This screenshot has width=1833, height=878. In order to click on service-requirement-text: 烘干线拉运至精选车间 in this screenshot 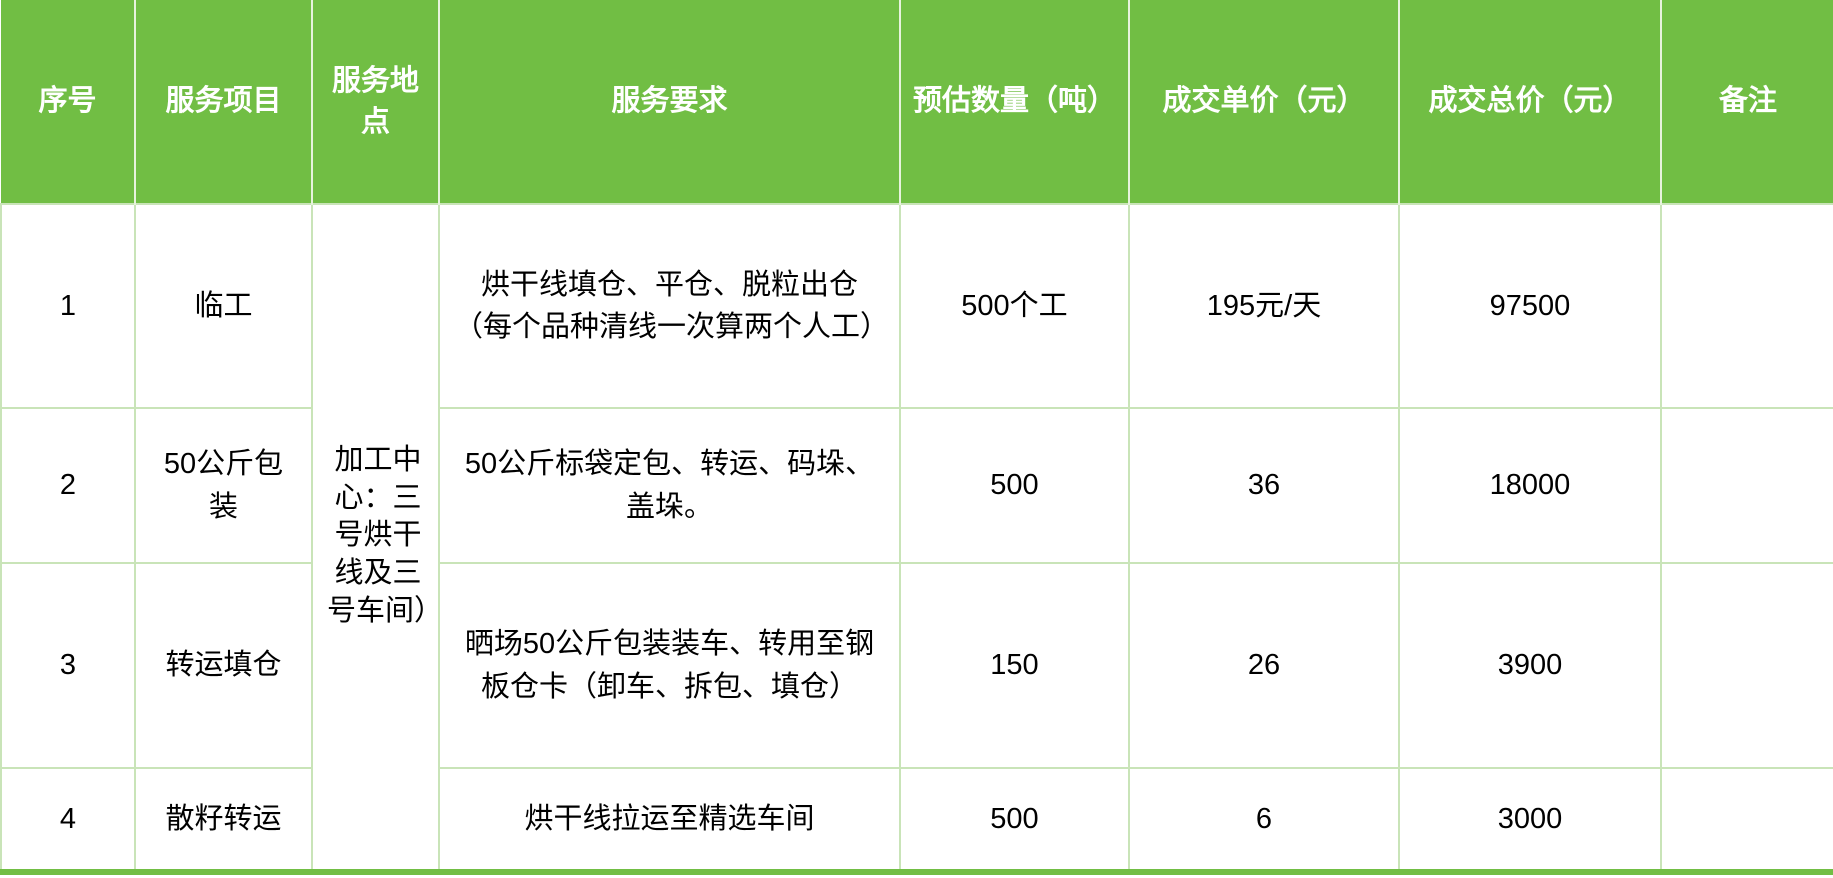, I will do `click(669, 818)`.